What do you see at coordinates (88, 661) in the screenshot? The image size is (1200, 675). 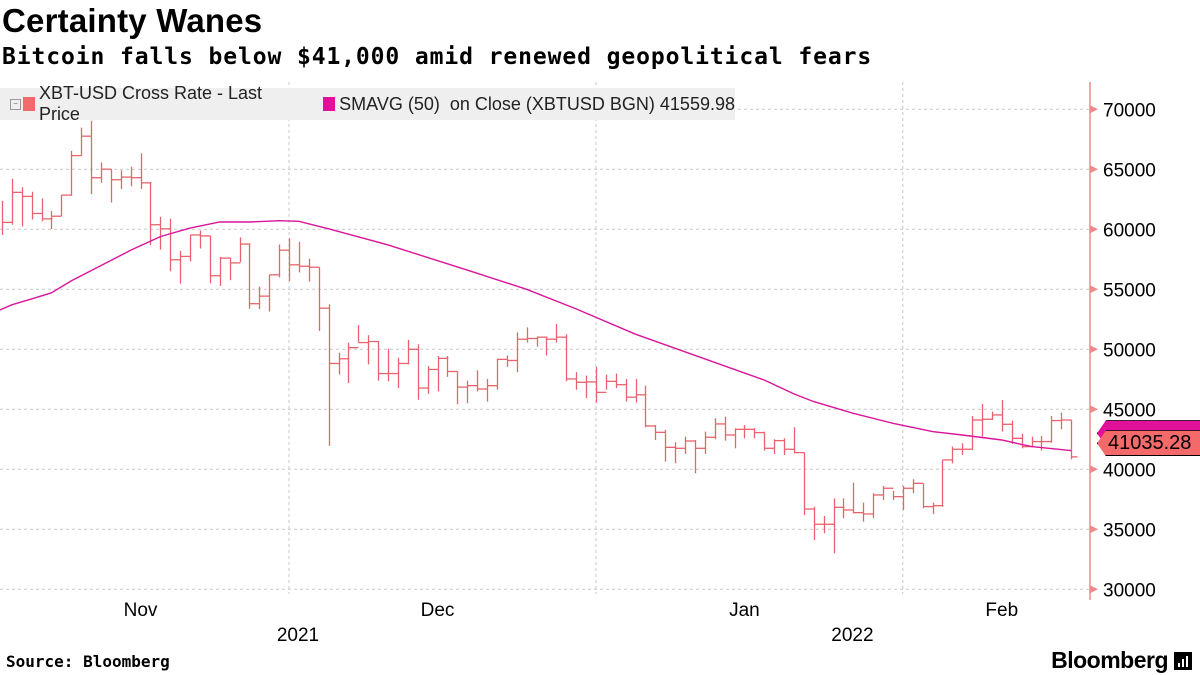 I see `source-note: Source: Bloomberg` at bounding box center [88, 661].